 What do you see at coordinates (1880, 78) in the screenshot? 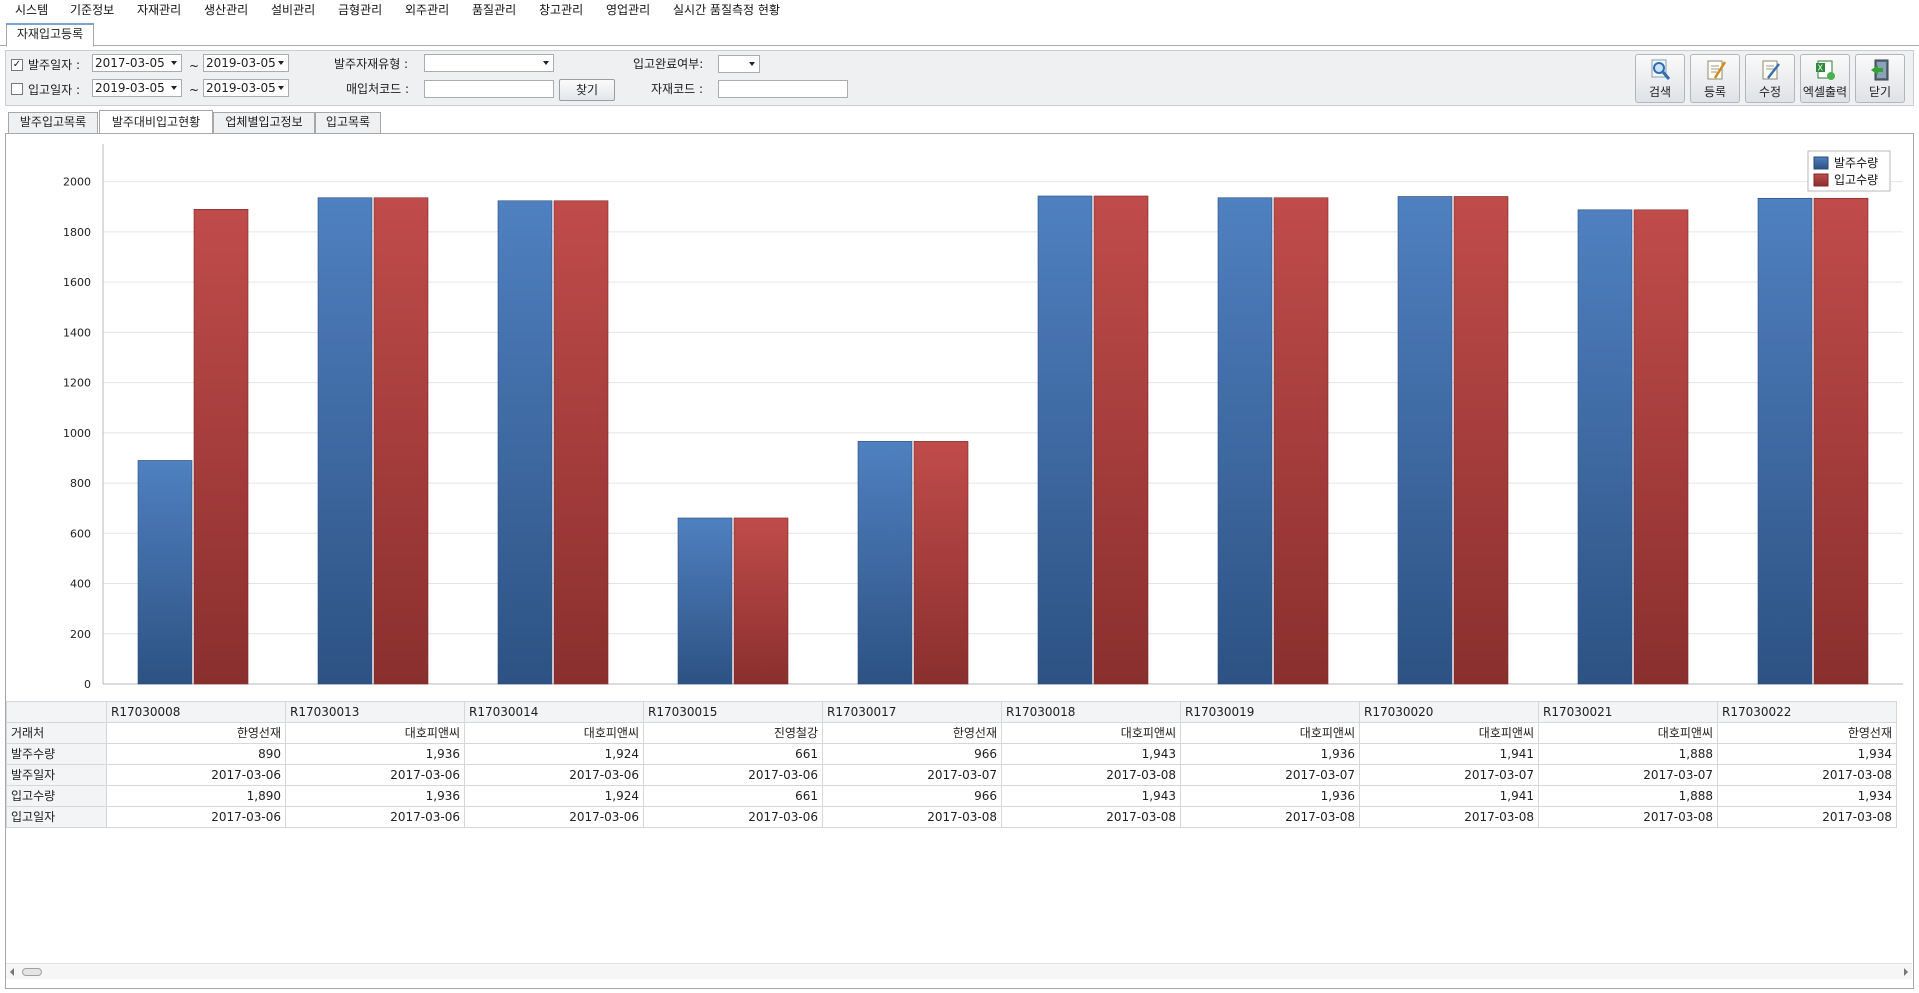
I see `close-button: 닫기` at bounding box center [1880, 78].